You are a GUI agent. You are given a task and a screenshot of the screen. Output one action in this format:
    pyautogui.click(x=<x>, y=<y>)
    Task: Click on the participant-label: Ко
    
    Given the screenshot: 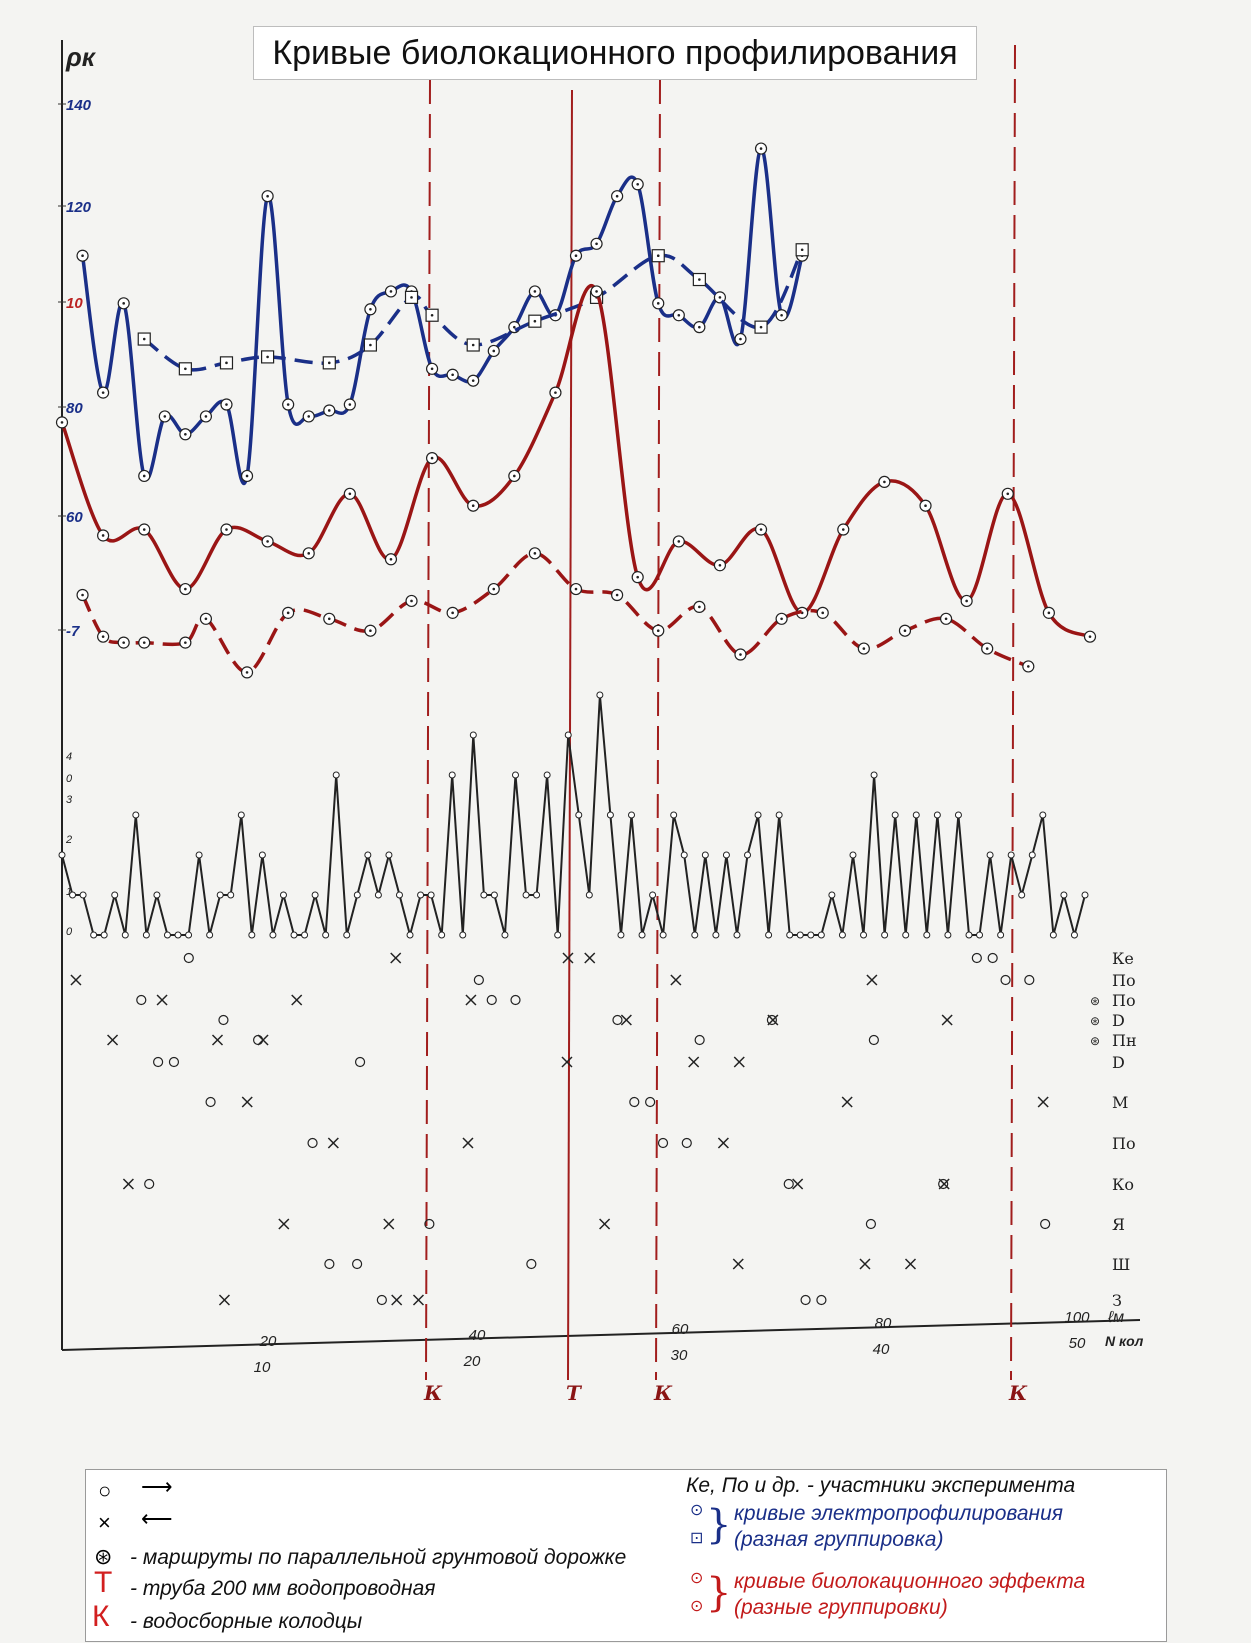 What is the action you would take?
    pyautogui.click(x=1123, y=1184)
    